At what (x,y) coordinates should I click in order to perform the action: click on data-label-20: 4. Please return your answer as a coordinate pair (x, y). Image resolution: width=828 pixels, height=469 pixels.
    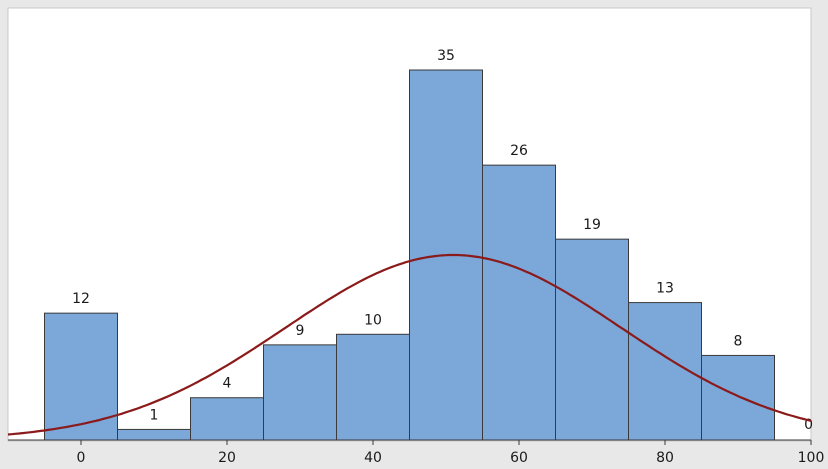
    Looking at the image, I should click on (227, 384).